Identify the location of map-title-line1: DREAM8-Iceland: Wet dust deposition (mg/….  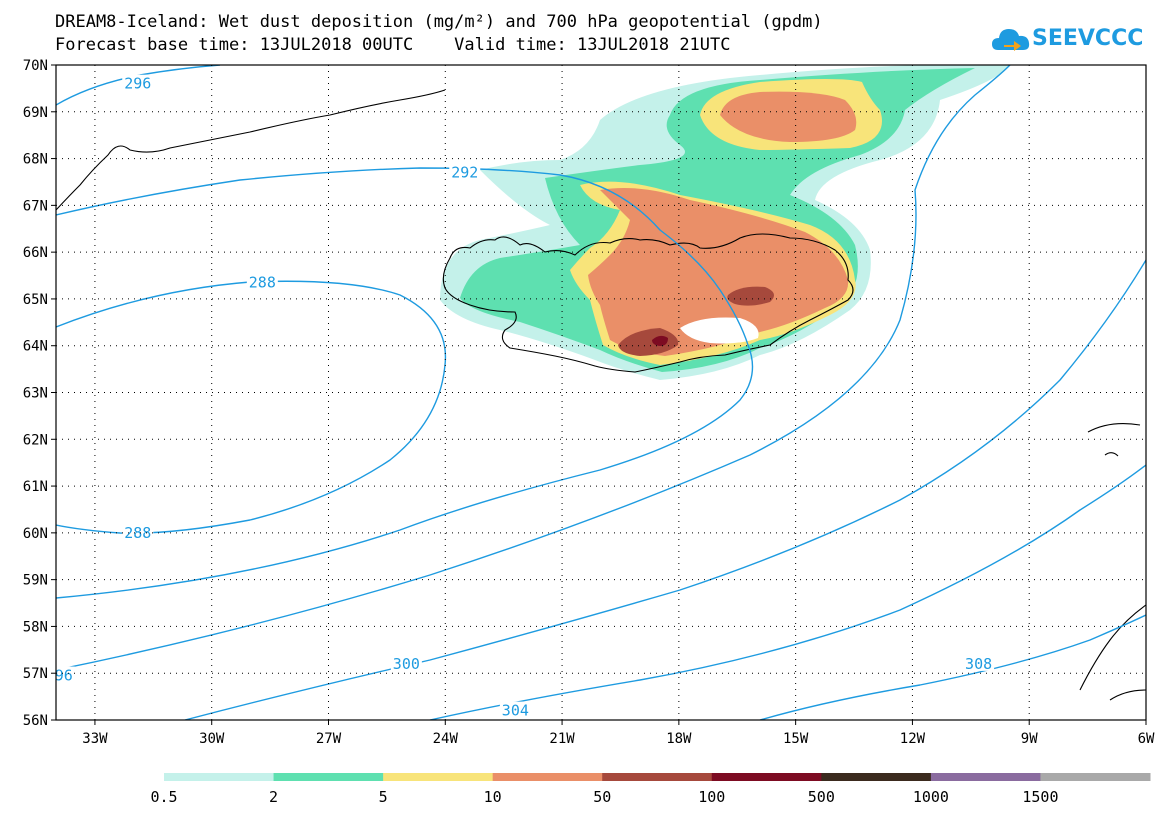
(439, 22).